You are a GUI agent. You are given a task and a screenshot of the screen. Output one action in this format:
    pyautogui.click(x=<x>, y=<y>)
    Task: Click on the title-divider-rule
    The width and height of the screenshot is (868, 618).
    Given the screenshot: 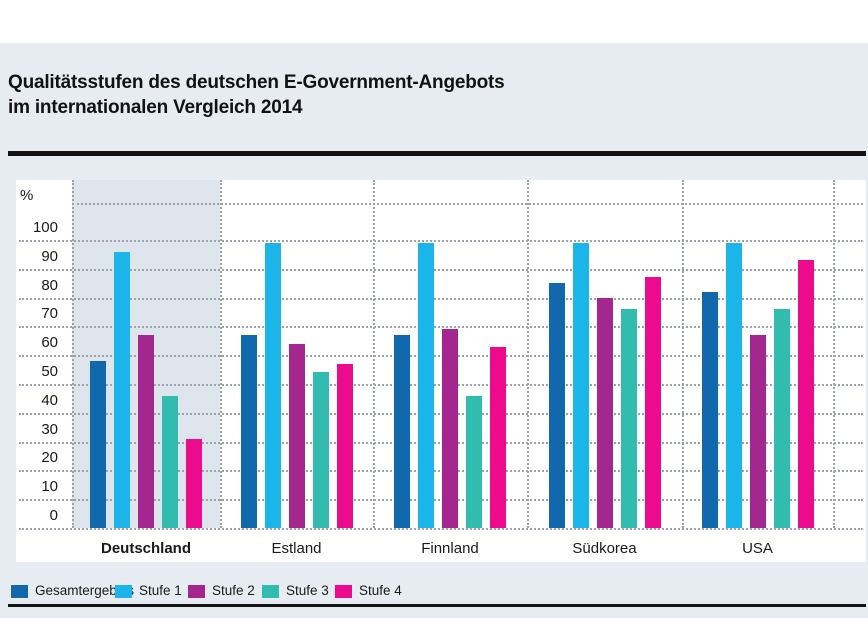 What is the action you would take?
    pyautogui.click(x=437, y=153)
    